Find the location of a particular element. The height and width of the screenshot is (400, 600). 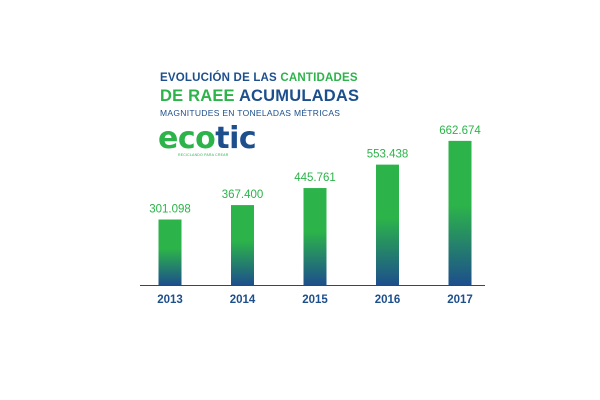

bar-2017 is located at coordinates (460, 212).